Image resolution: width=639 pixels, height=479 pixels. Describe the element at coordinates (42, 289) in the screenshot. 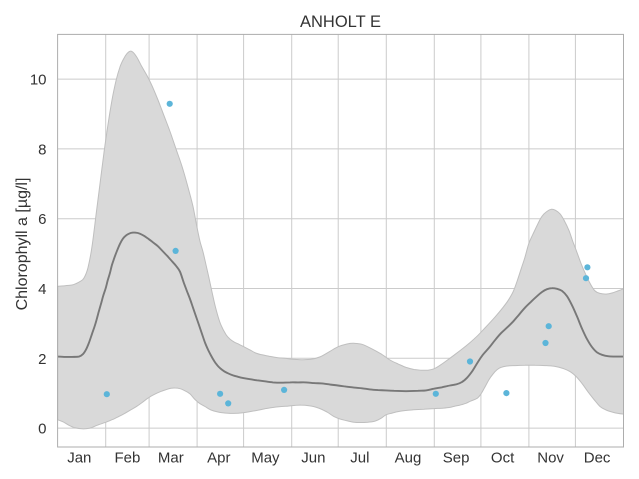

I see `svg-text: 4` at that location.